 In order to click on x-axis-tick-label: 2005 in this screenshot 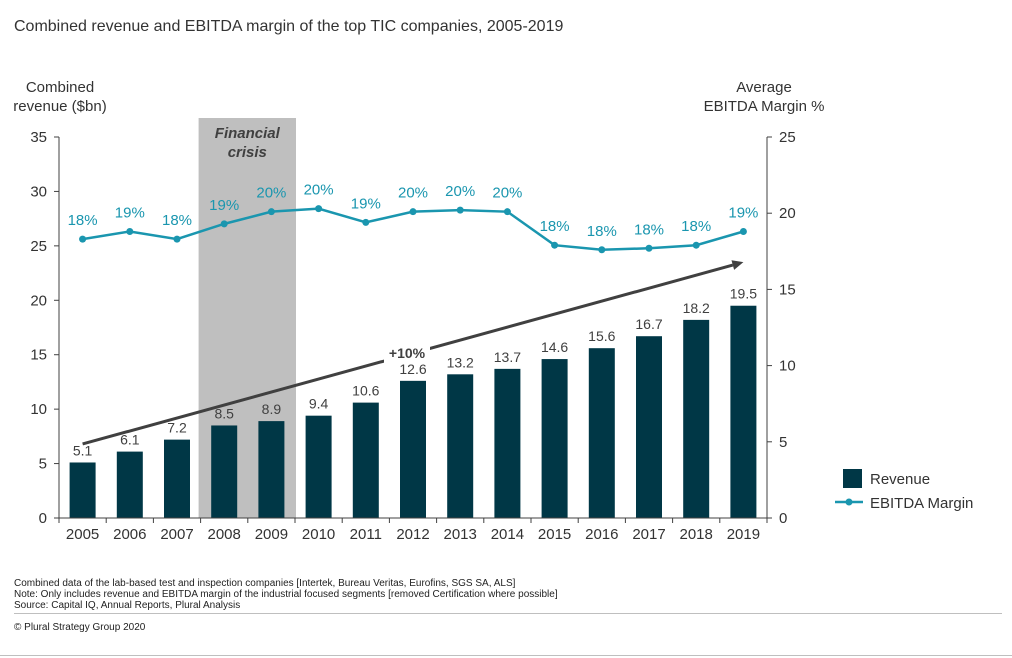, I will do `click(82, 534)`.